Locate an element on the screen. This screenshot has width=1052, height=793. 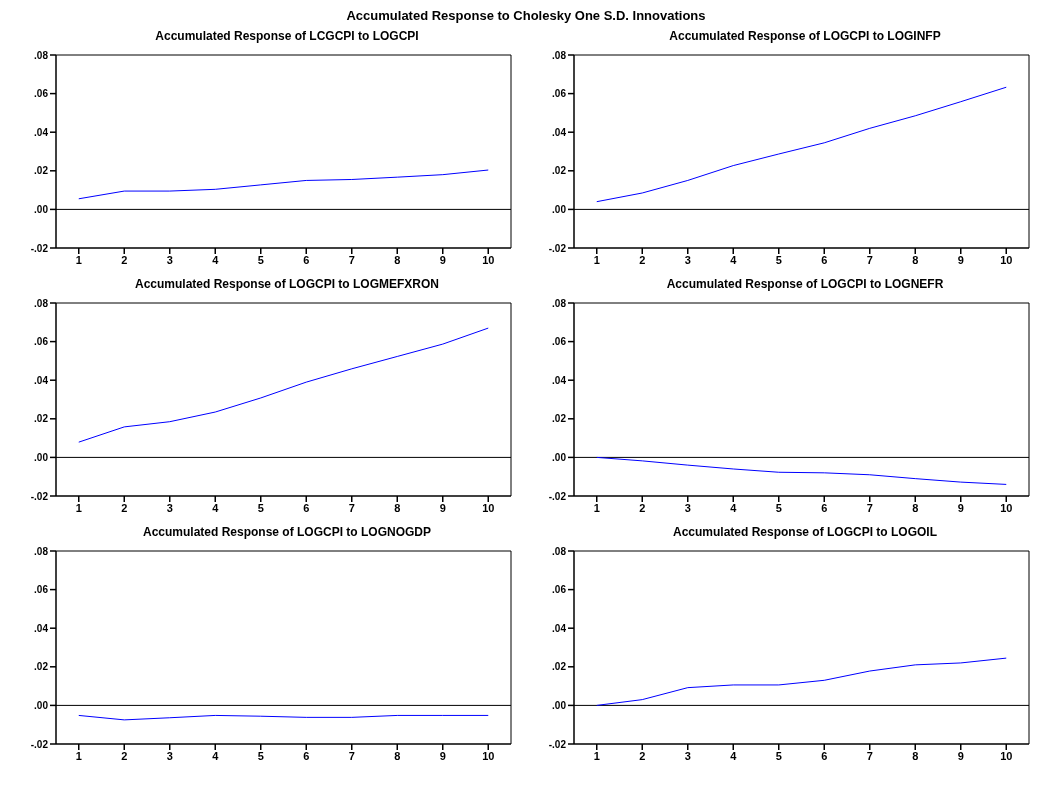
chart-title: Accumulated Response of LOGCPI to LOGOIL is located at coordinates (805, 532).